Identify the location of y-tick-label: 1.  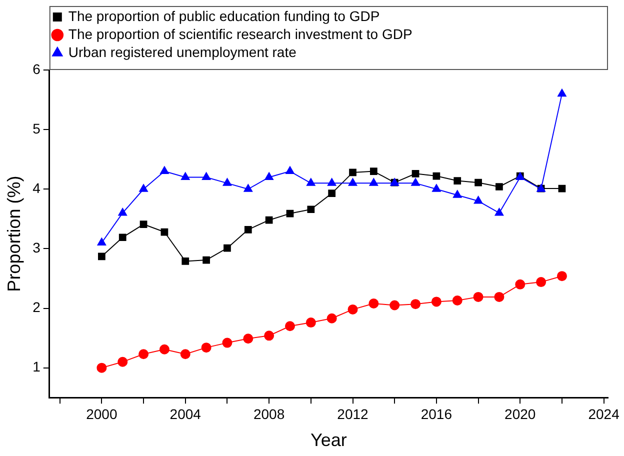
(36, 366).